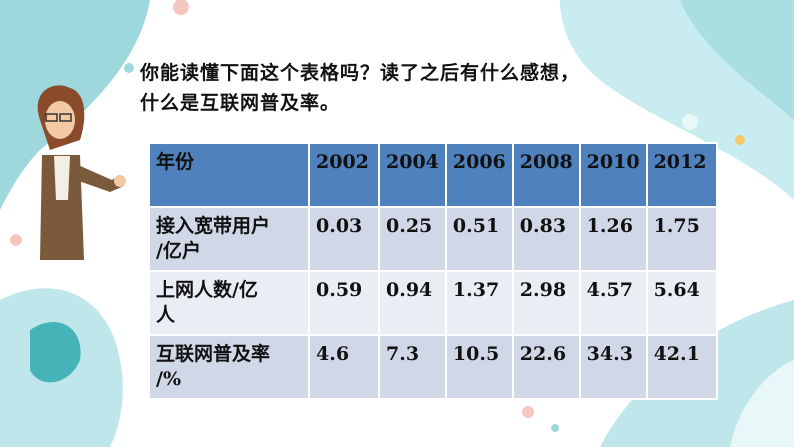  I want to click on question-line: 你能读懂下面这个表格吗？读了之后有什么感想，, so click(360, 73).